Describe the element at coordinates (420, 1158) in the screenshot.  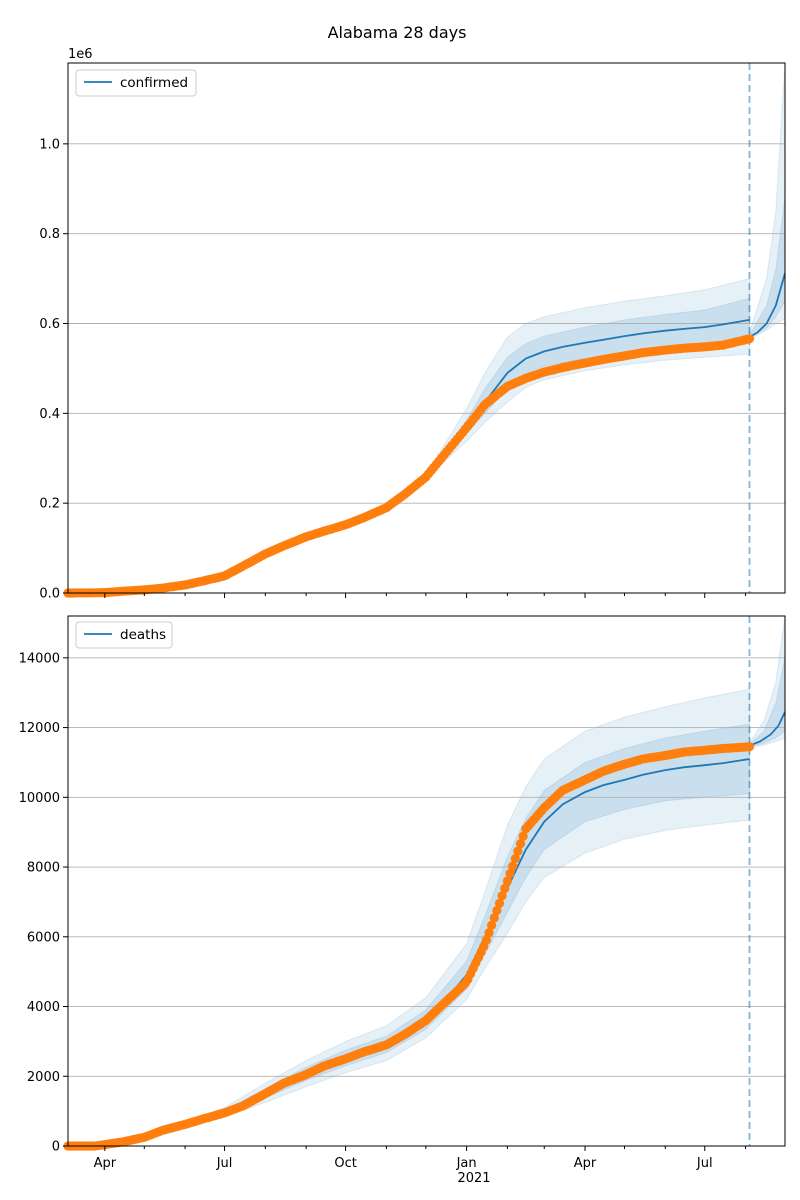
I see `deaths-x-axis: Apr Jul Oct Jan Apr Jul` at that location.